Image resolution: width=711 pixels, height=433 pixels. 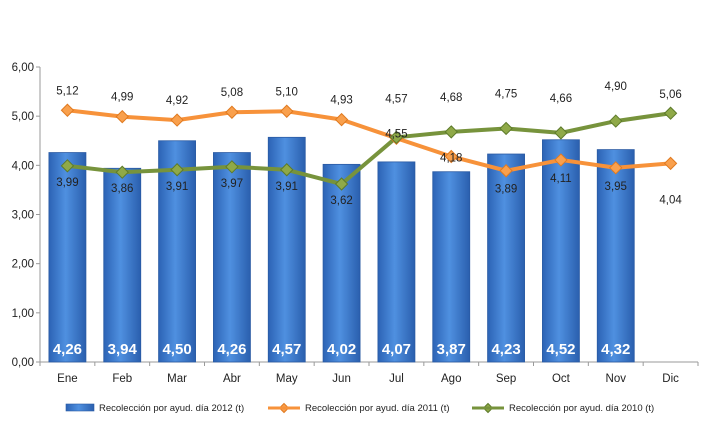 What do you see at coordinates (122, 189) in the screenshot?
I see `line-2010-value-label: 3,86` at bounding box center [122, 189].